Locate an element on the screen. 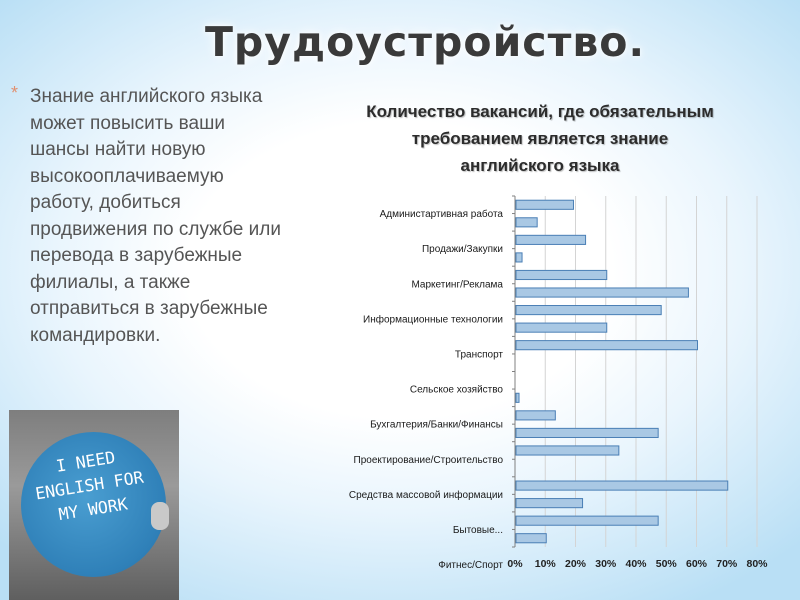 Image resolution: width=800 pixels, height=600 pixels. category-label: Маркетинг/Реклама is located at coordinates (457, 284).